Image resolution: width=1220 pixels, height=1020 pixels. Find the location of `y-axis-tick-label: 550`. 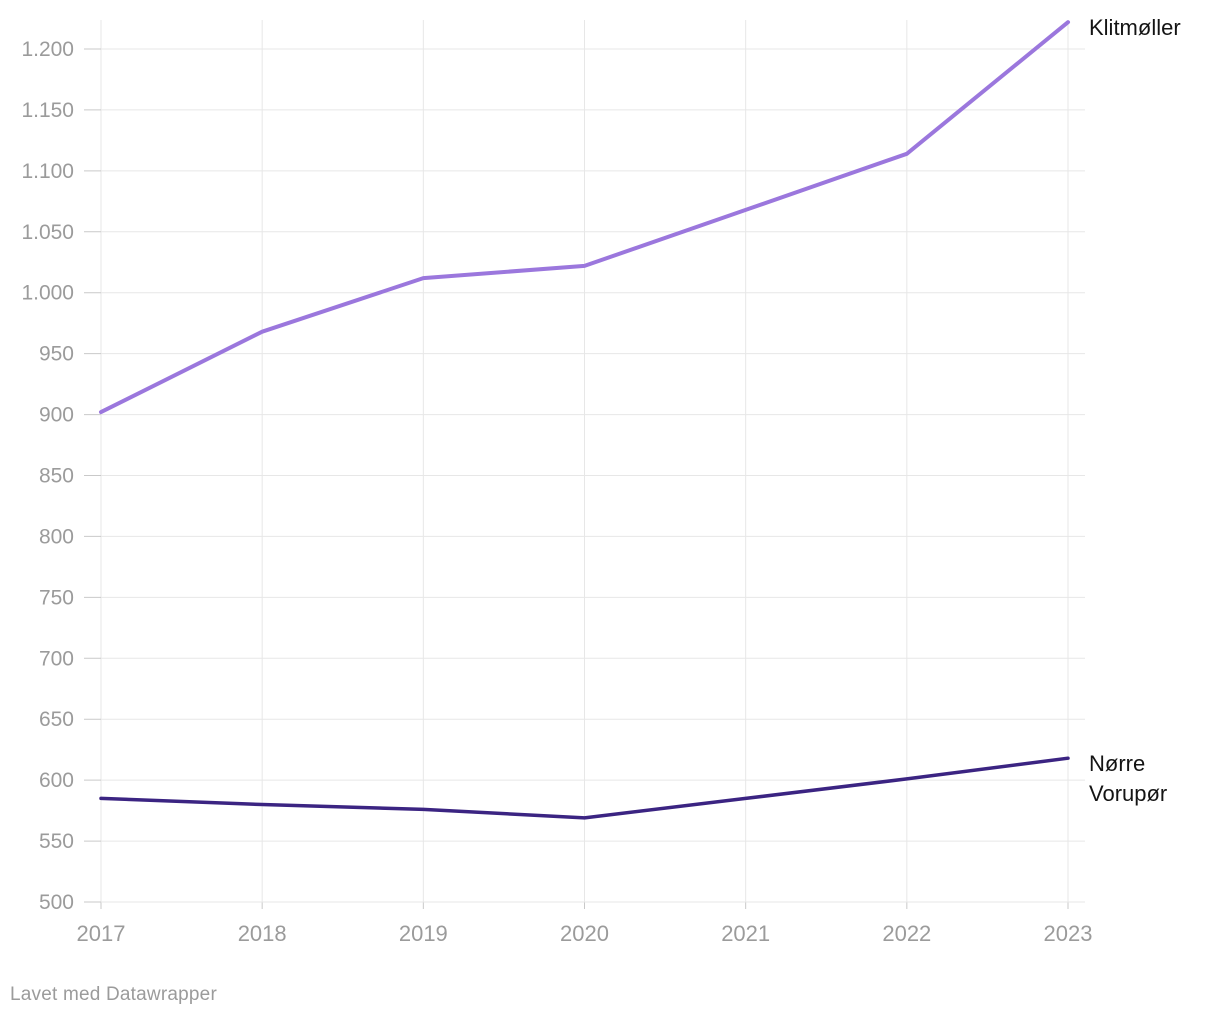

y-axis-tick-label: 550 is located at coordinates (56, 841).